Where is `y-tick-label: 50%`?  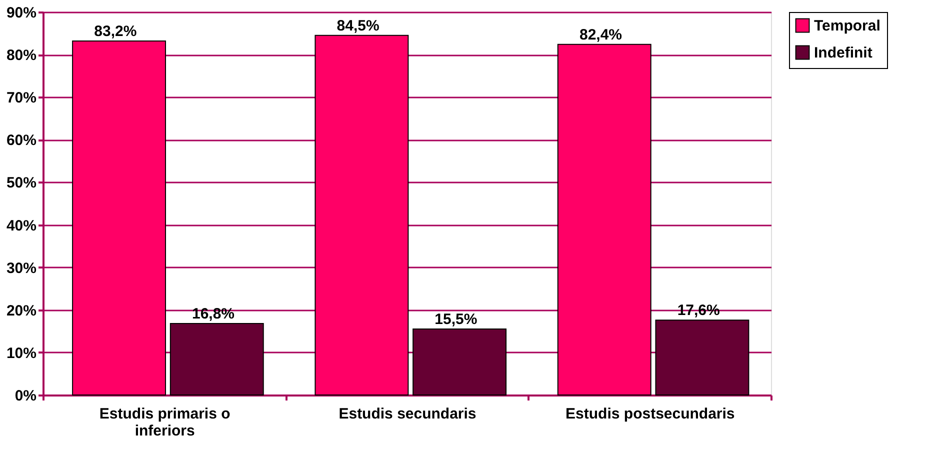 y-tick-label: 50% is located at coordinates (21, 183).